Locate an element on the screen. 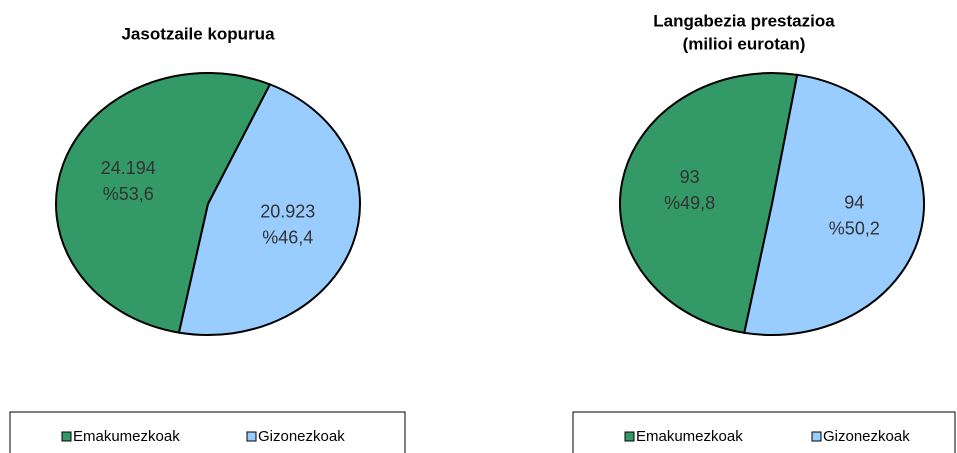 The height and width of the screenshot is (453, 957). chart-title: Langabezia prestazioa is located at coordinates (744, 20).